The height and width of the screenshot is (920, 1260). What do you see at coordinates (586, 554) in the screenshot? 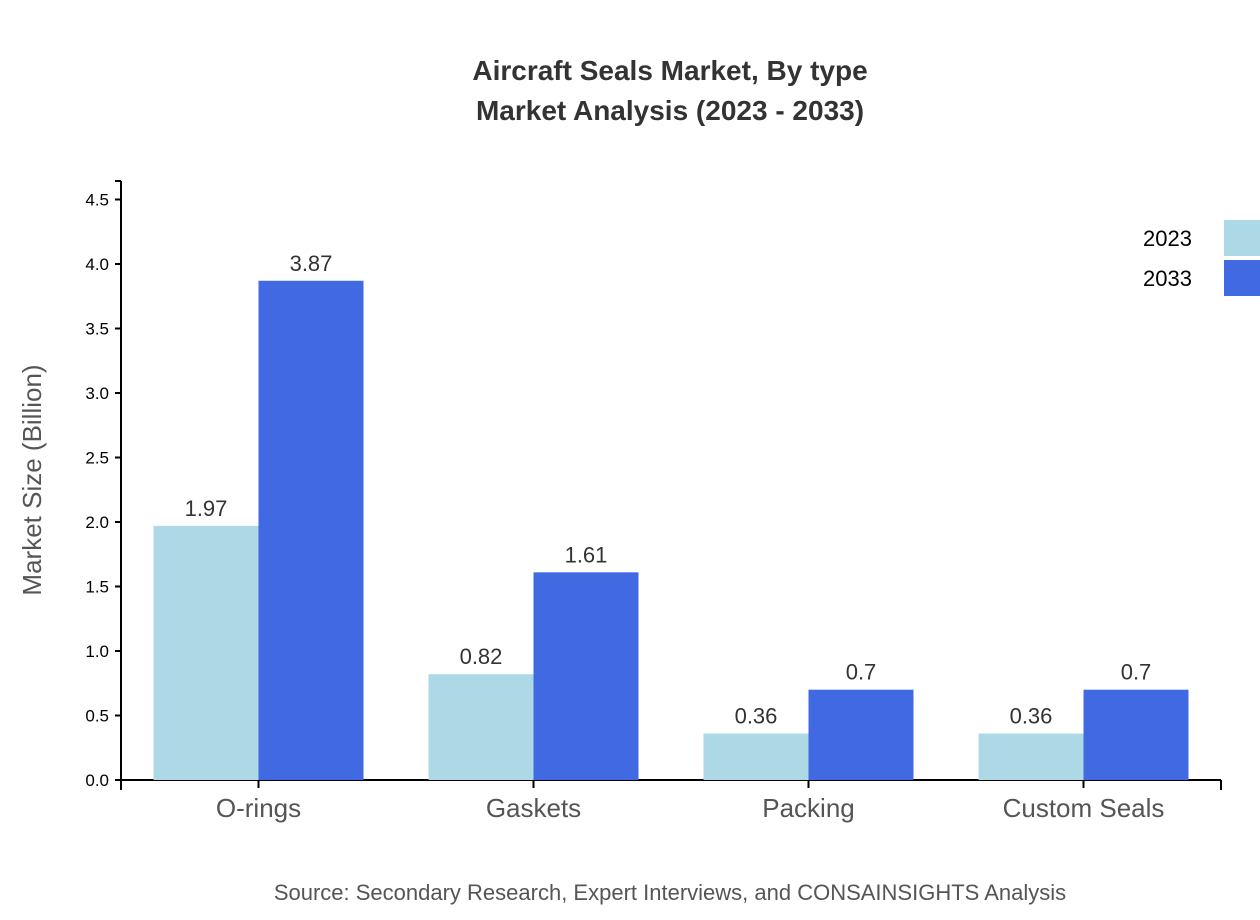
I see `data-label: 1.61` at bounding box center [586, 554].